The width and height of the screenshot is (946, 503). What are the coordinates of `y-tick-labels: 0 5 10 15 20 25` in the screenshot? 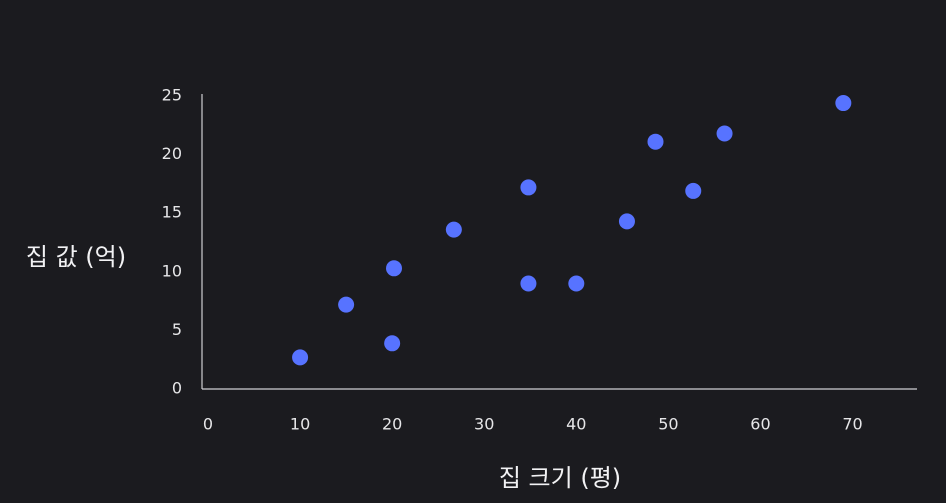 It's located at (172, 242).